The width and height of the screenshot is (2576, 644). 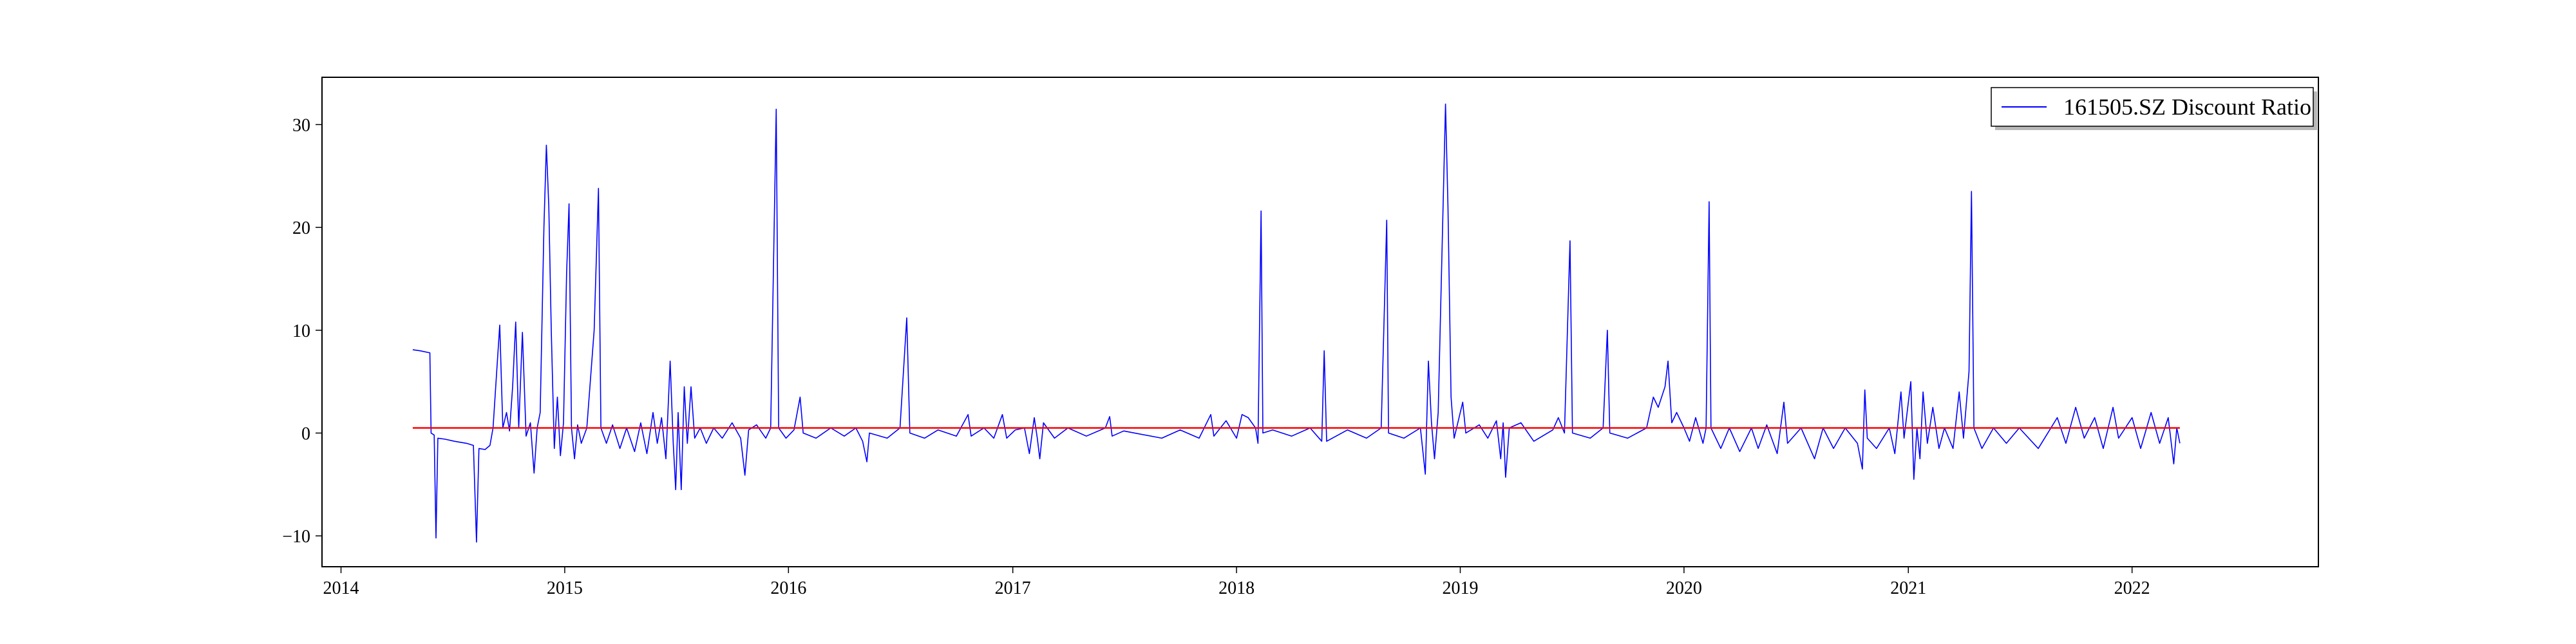 I want to click on y-tick-label: 10, so click(x=301, y=331).